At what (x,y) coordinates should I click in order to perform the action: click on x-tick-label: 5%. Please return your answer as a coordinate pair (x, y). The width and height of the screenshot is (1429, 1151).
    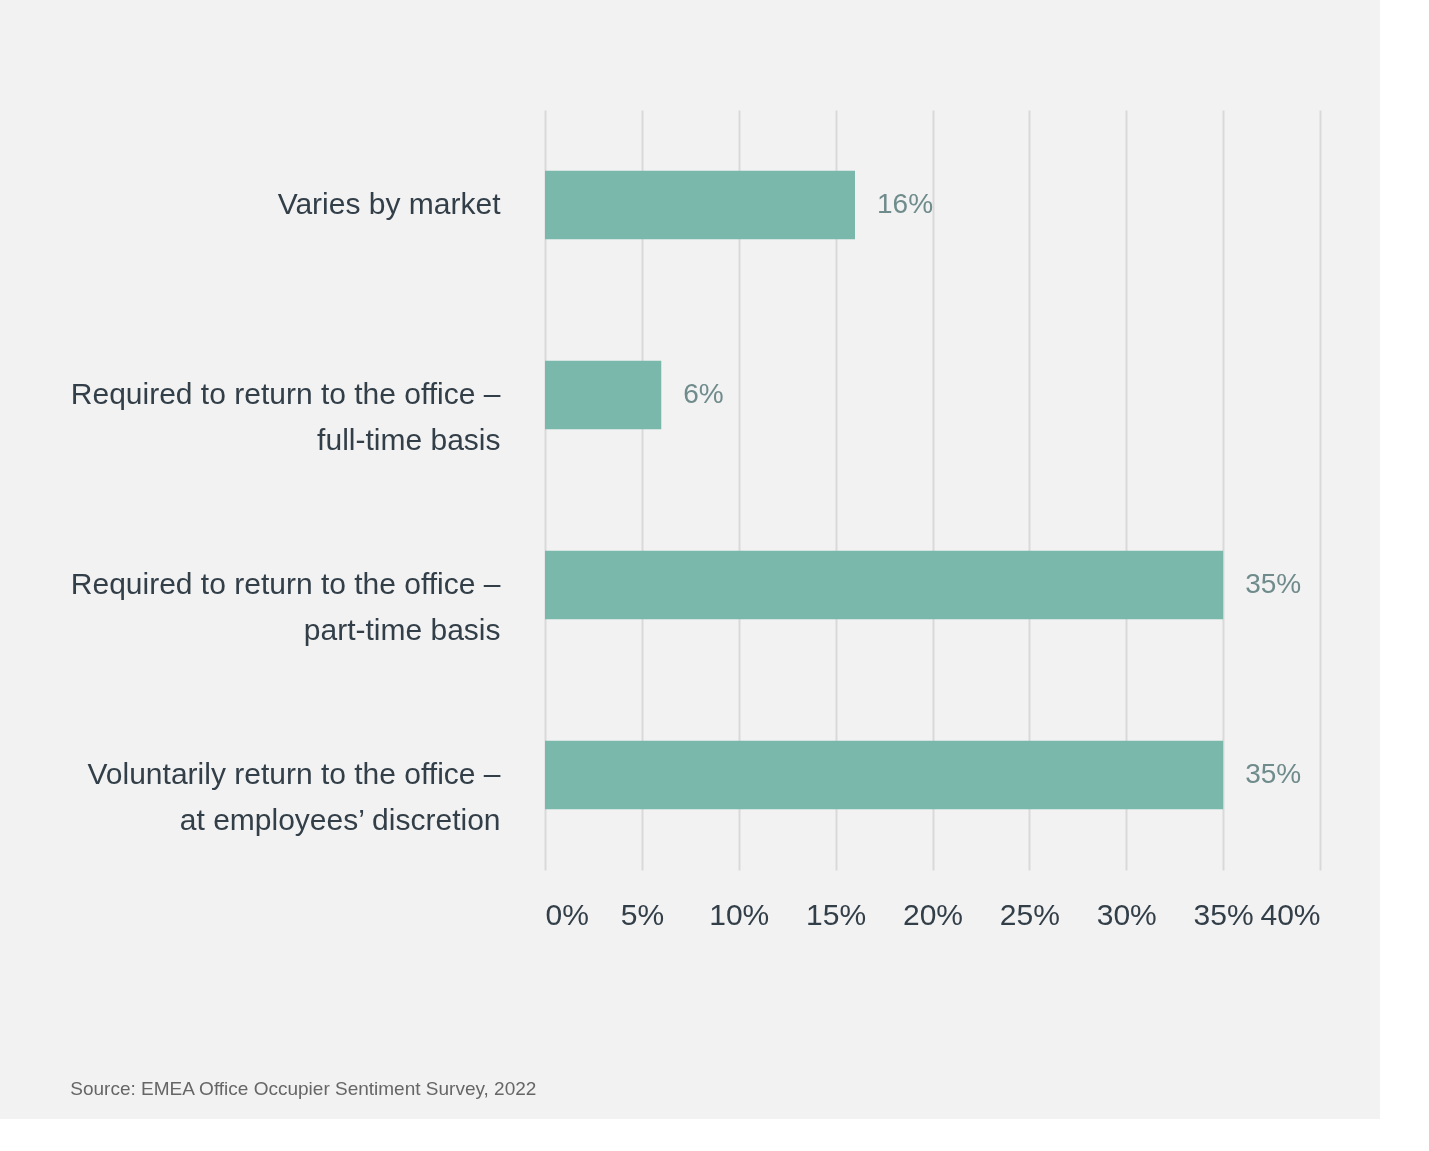
    Looking at the image, I should click on (642, 914).